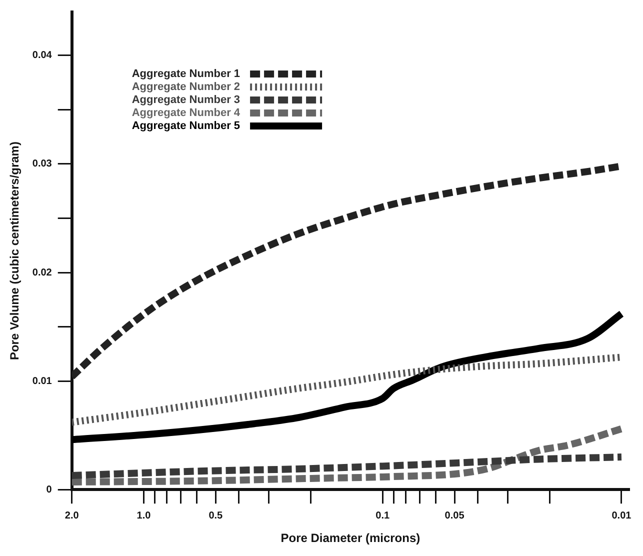 Image resolution: width=643 pixels, height=556 pixels. Describe the element at coordinates (49, 490) in the screenshot. I see `y-tick-label: 0` at that location.